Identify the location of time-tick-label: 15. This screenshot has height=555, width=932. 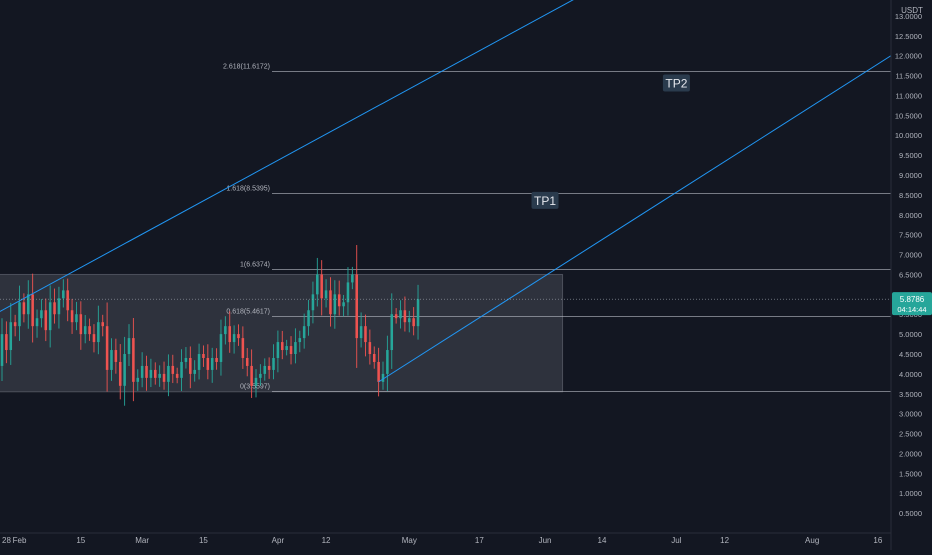
(80, 540).